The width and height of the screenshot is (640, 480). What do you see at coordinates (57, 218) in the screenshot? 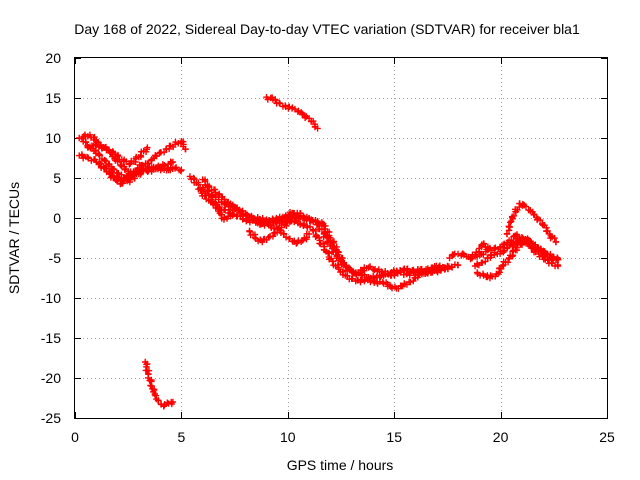
I see `y-tick-label: 0` at bounding box center [57, 218].